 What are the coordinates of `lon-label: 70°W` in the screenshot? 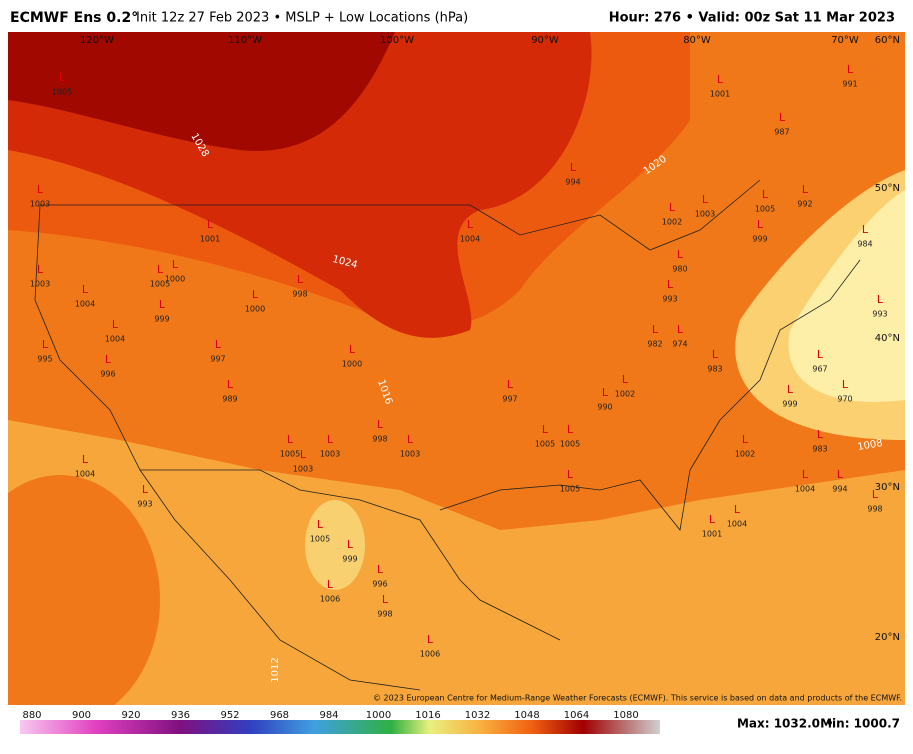 It's located at (845, 40).